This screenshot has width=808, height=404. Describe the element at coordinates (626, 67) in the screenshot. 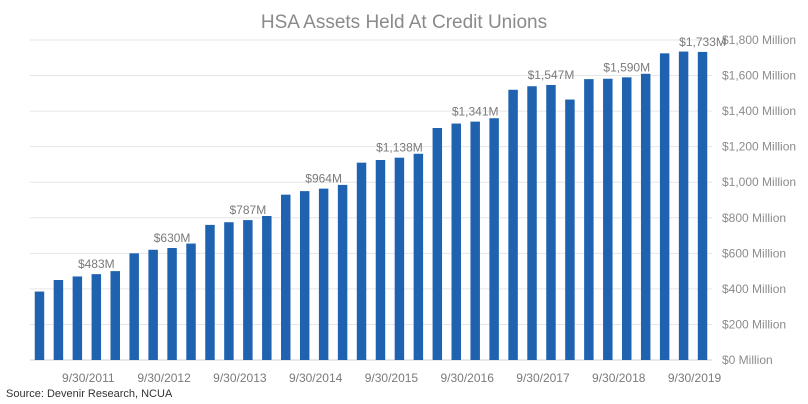

I see `data-label: $1,590M` at that location.